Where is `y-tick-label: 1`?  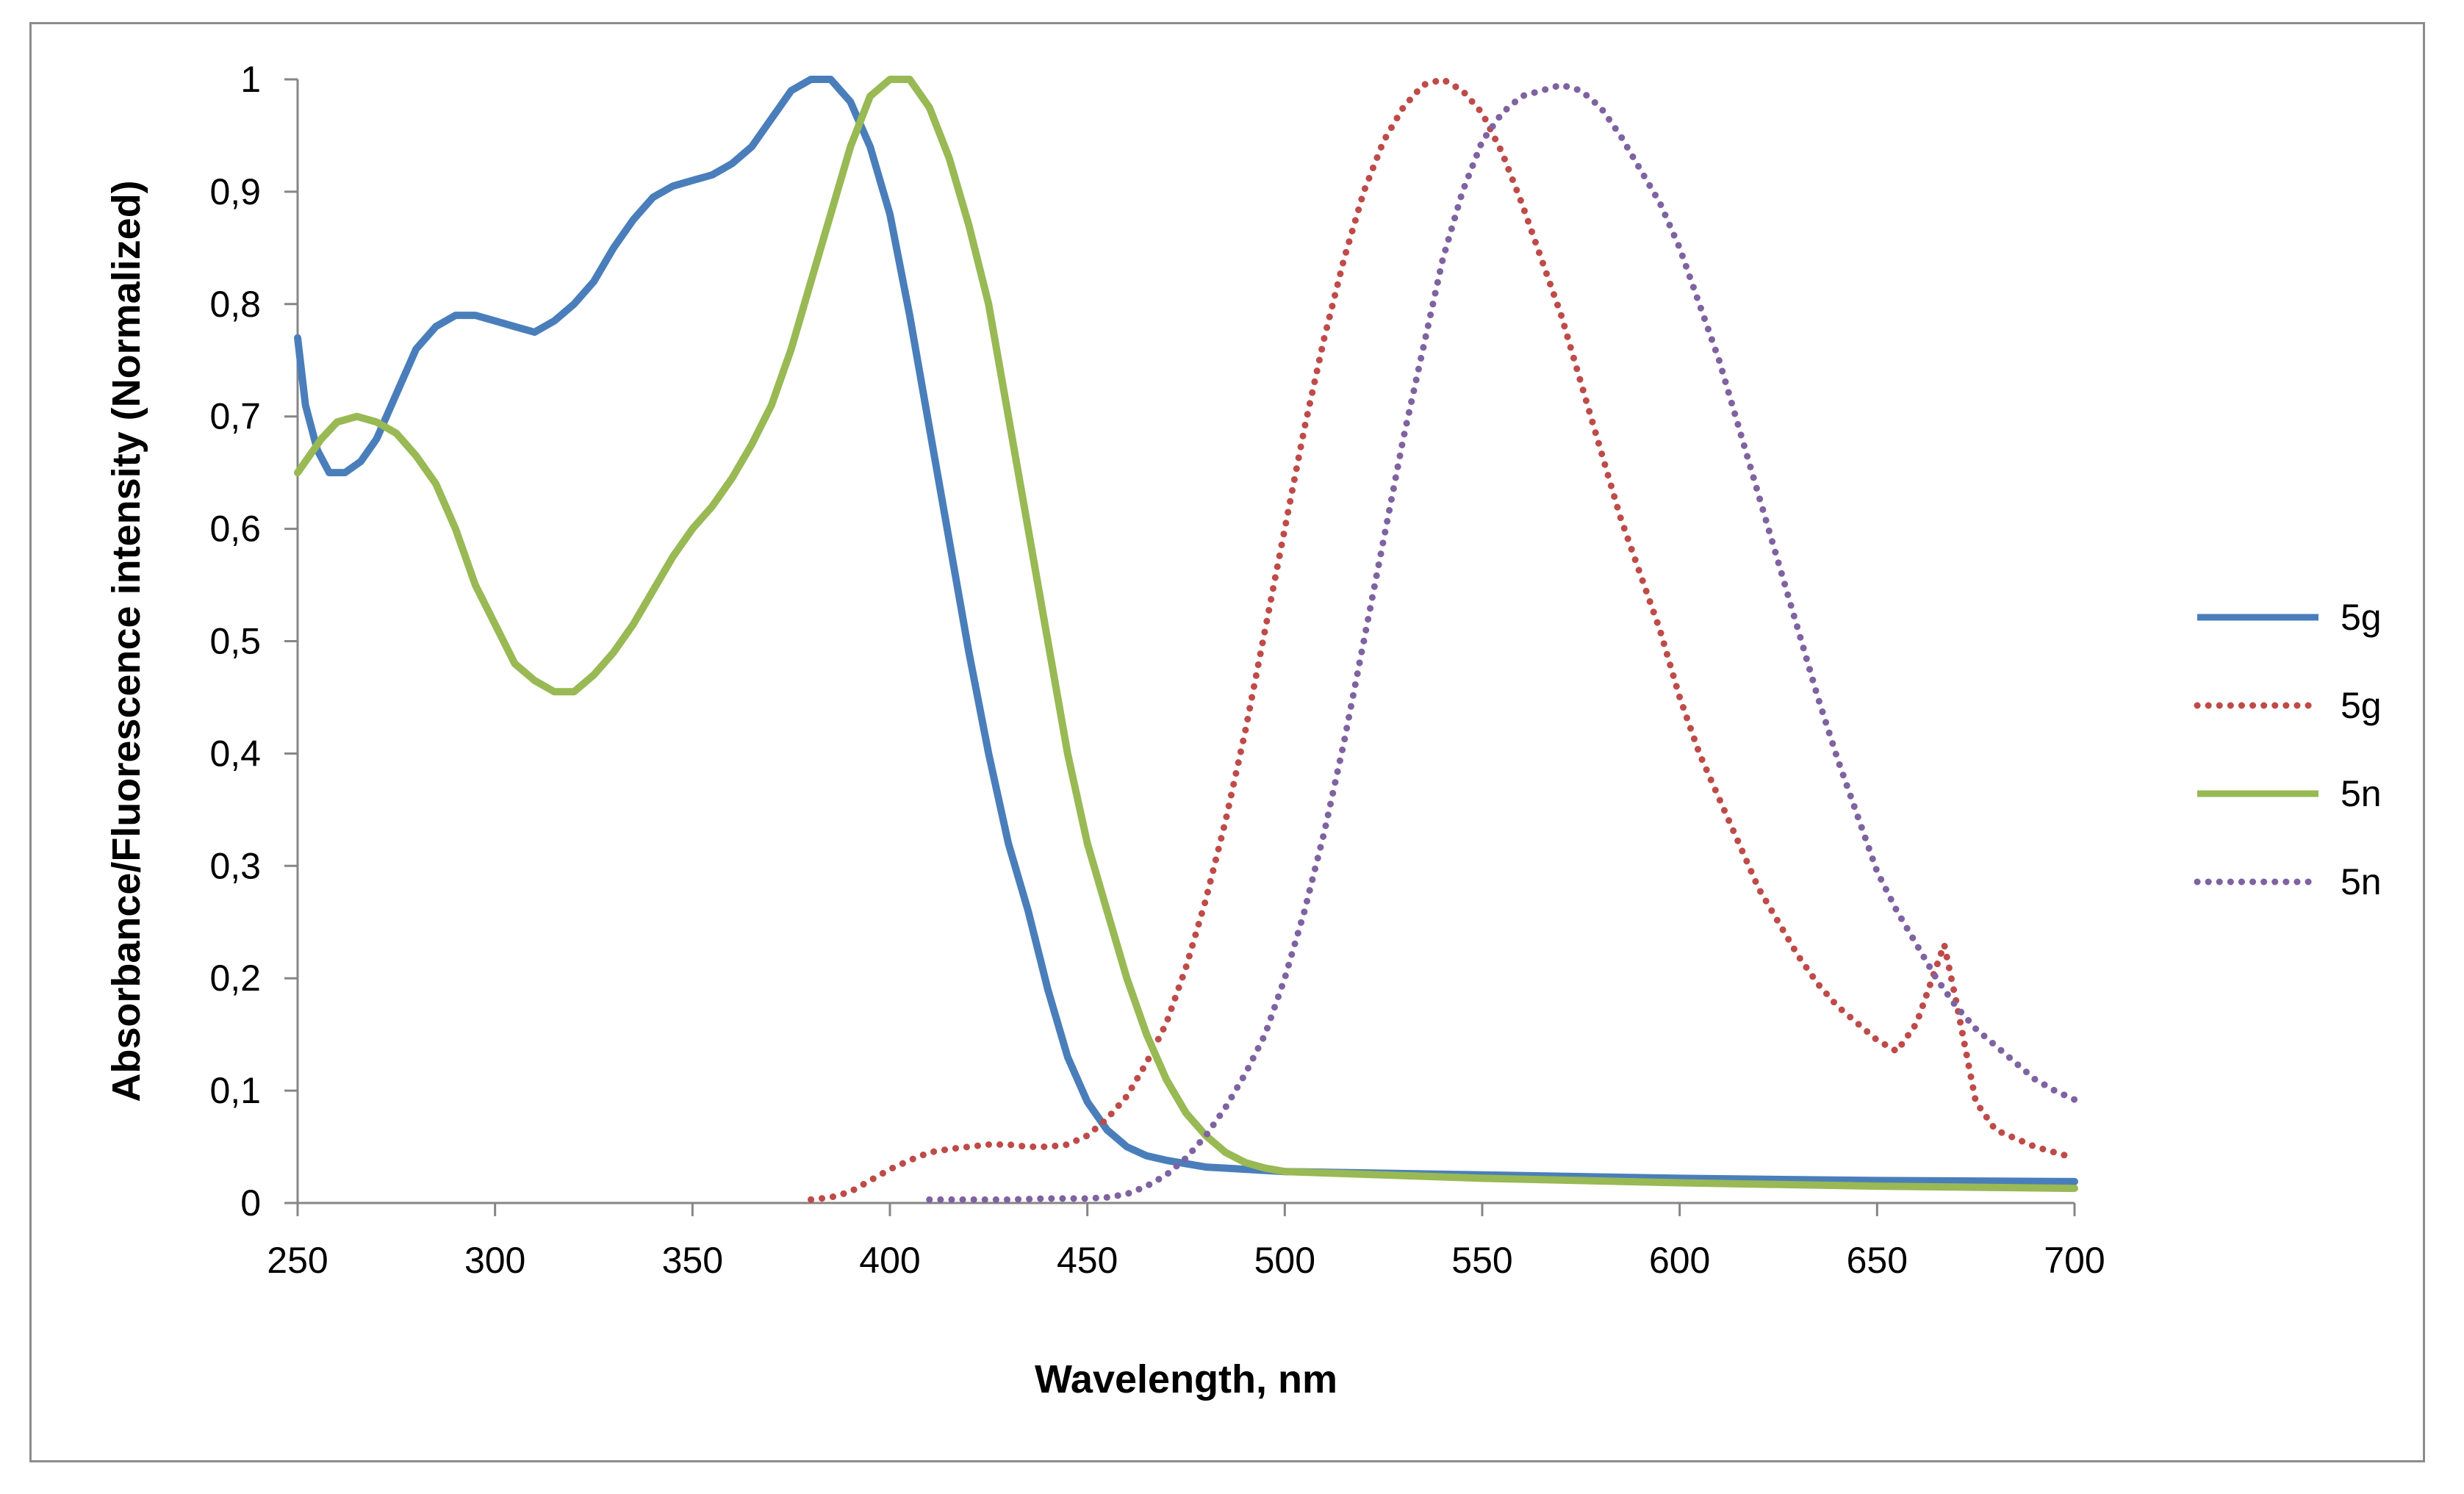
y-tick-label: 1 is located at coordinates (250, 79).